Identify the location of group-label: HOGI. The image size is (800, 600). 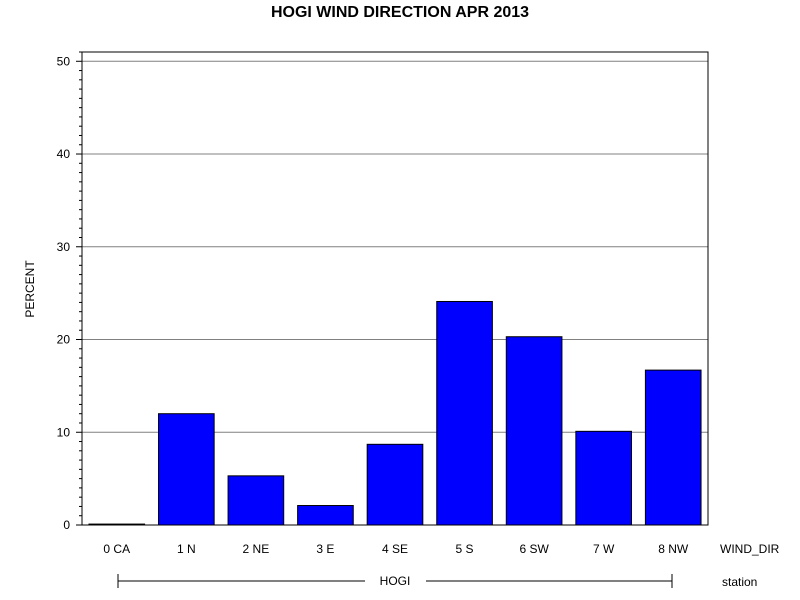
(395, 581).